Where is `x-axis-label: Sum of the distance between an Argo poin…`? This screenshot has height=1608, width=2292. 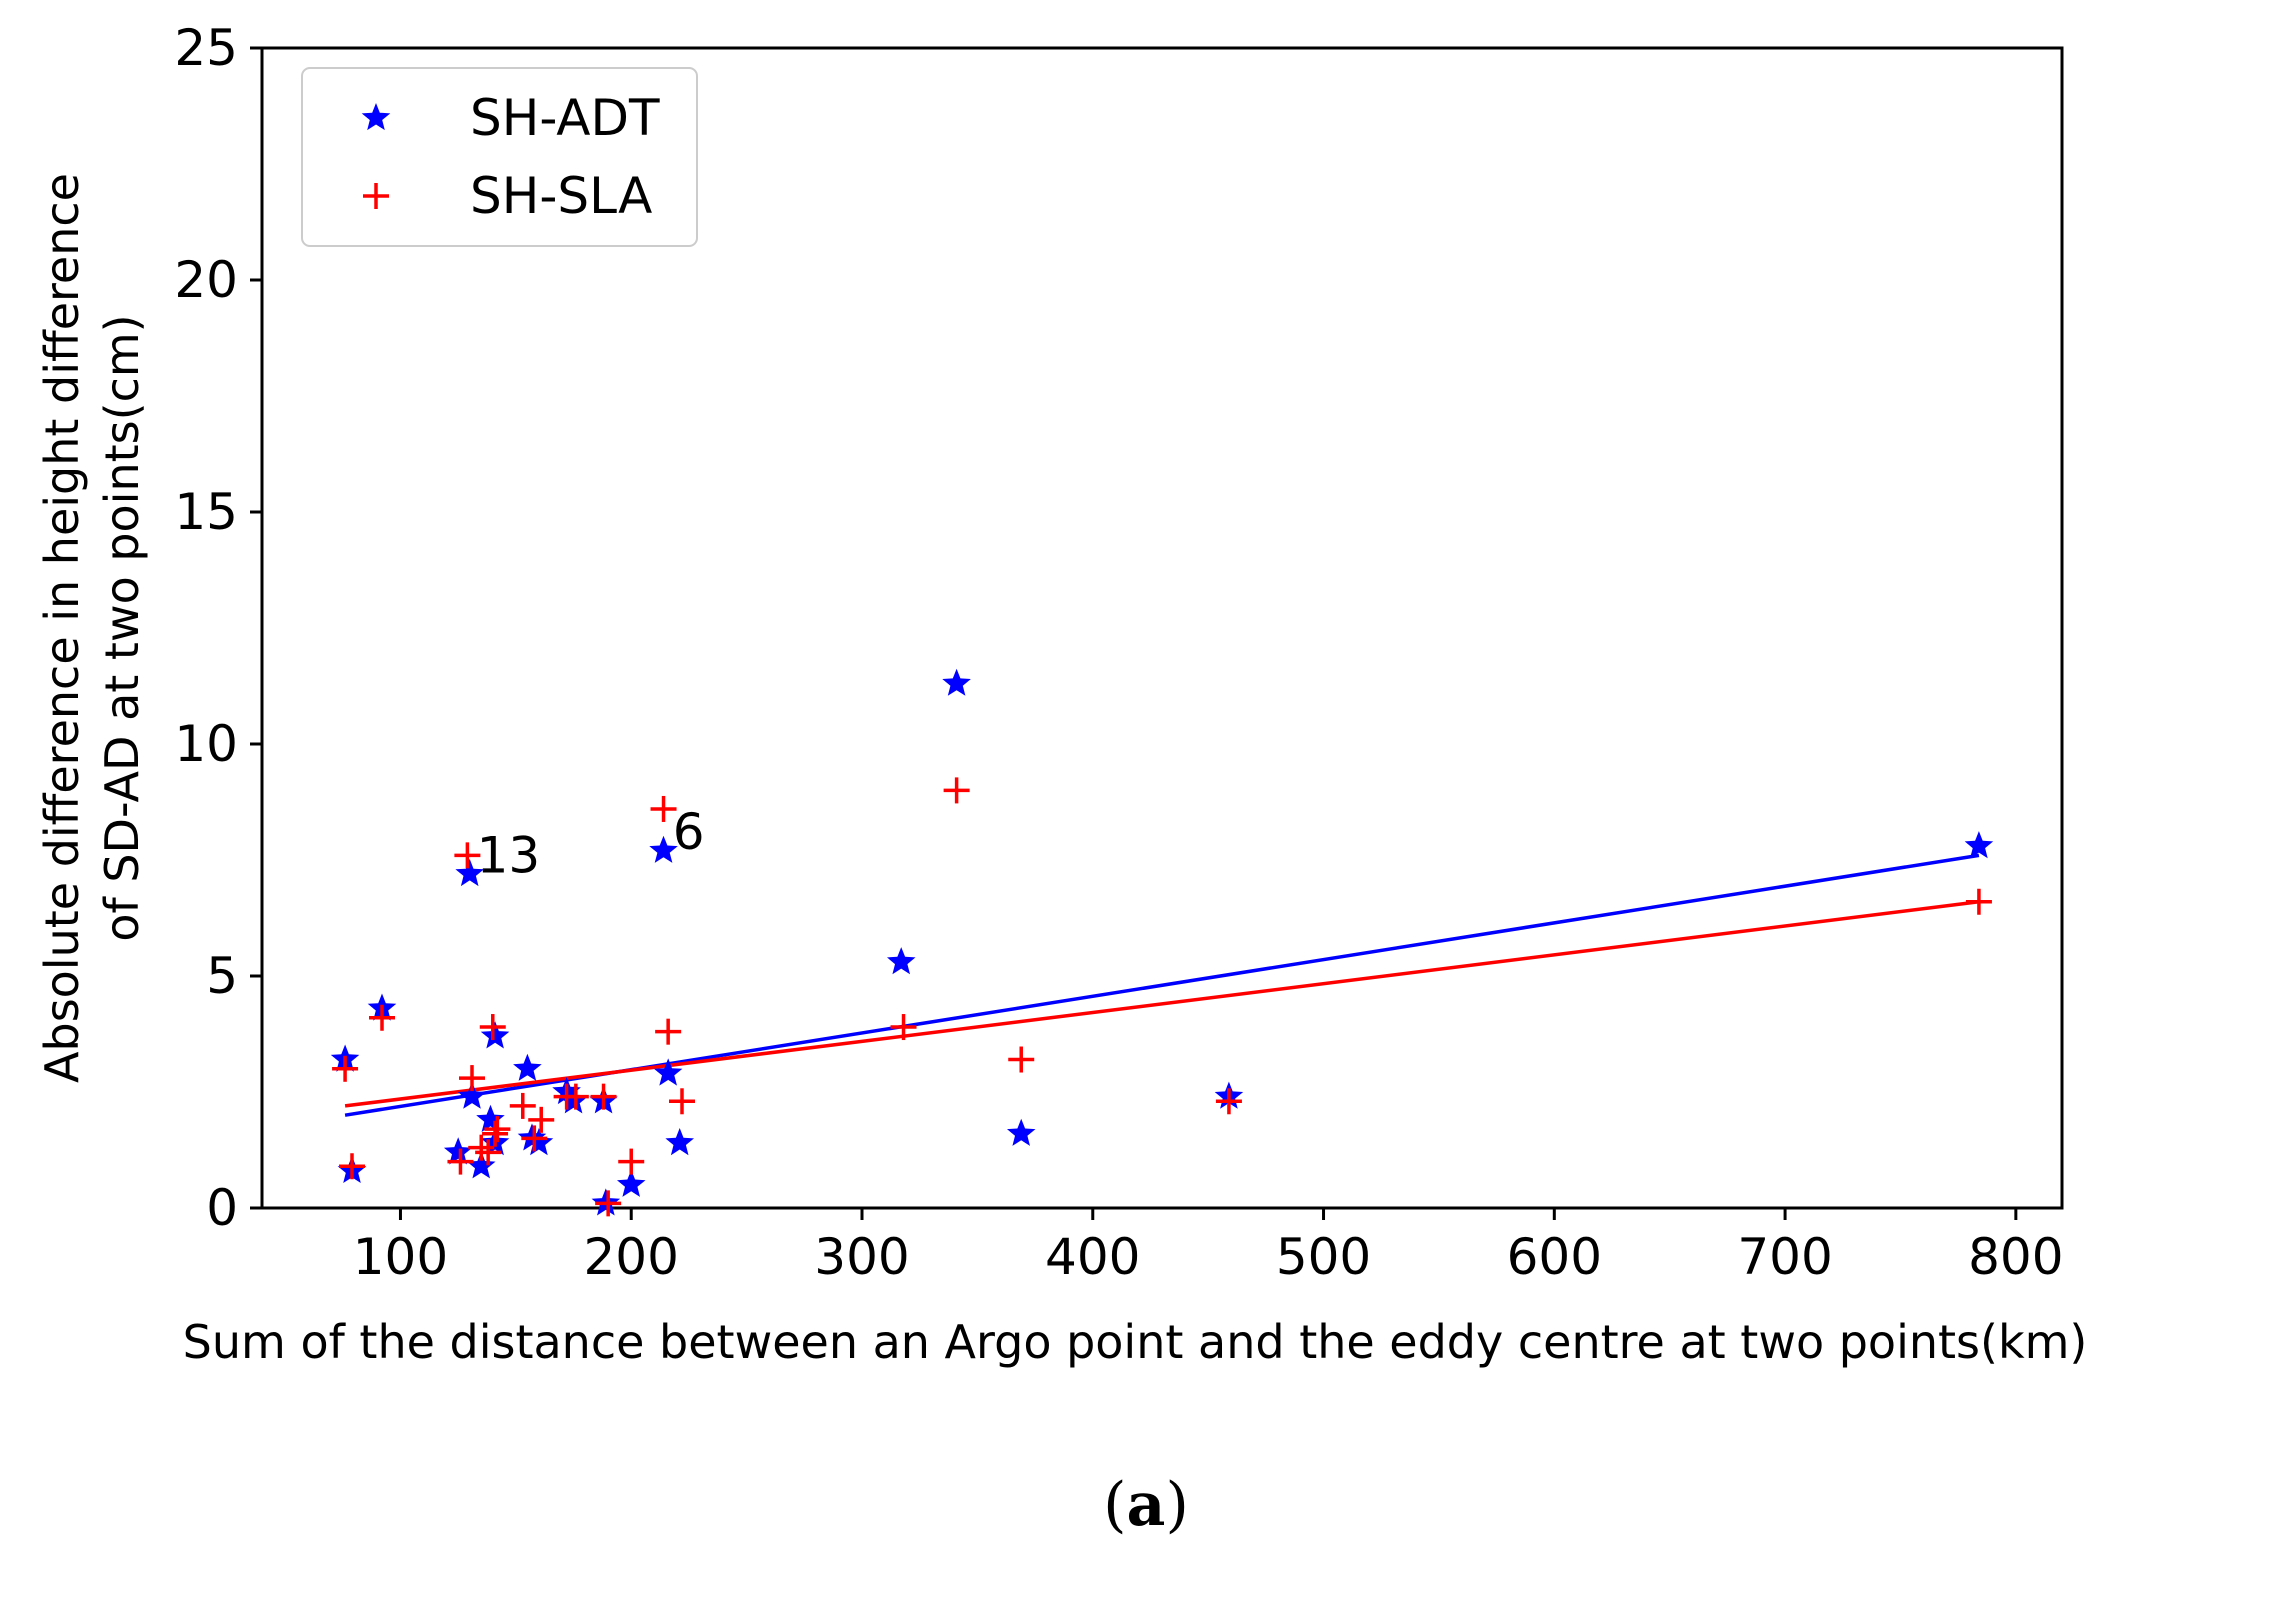
x-axis-label: Sum of the distance between an Argo poin… is located at coordinates (1135, 1342).